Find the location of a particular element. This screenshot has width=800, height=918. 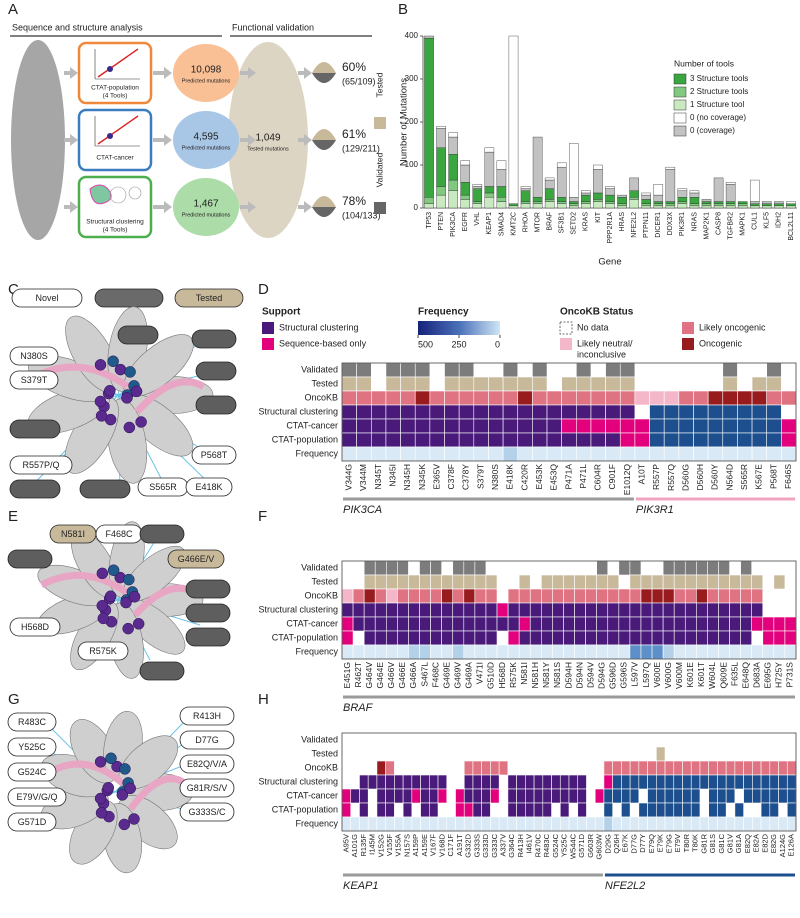

legend-swatch is located at coordinates (680, 105).